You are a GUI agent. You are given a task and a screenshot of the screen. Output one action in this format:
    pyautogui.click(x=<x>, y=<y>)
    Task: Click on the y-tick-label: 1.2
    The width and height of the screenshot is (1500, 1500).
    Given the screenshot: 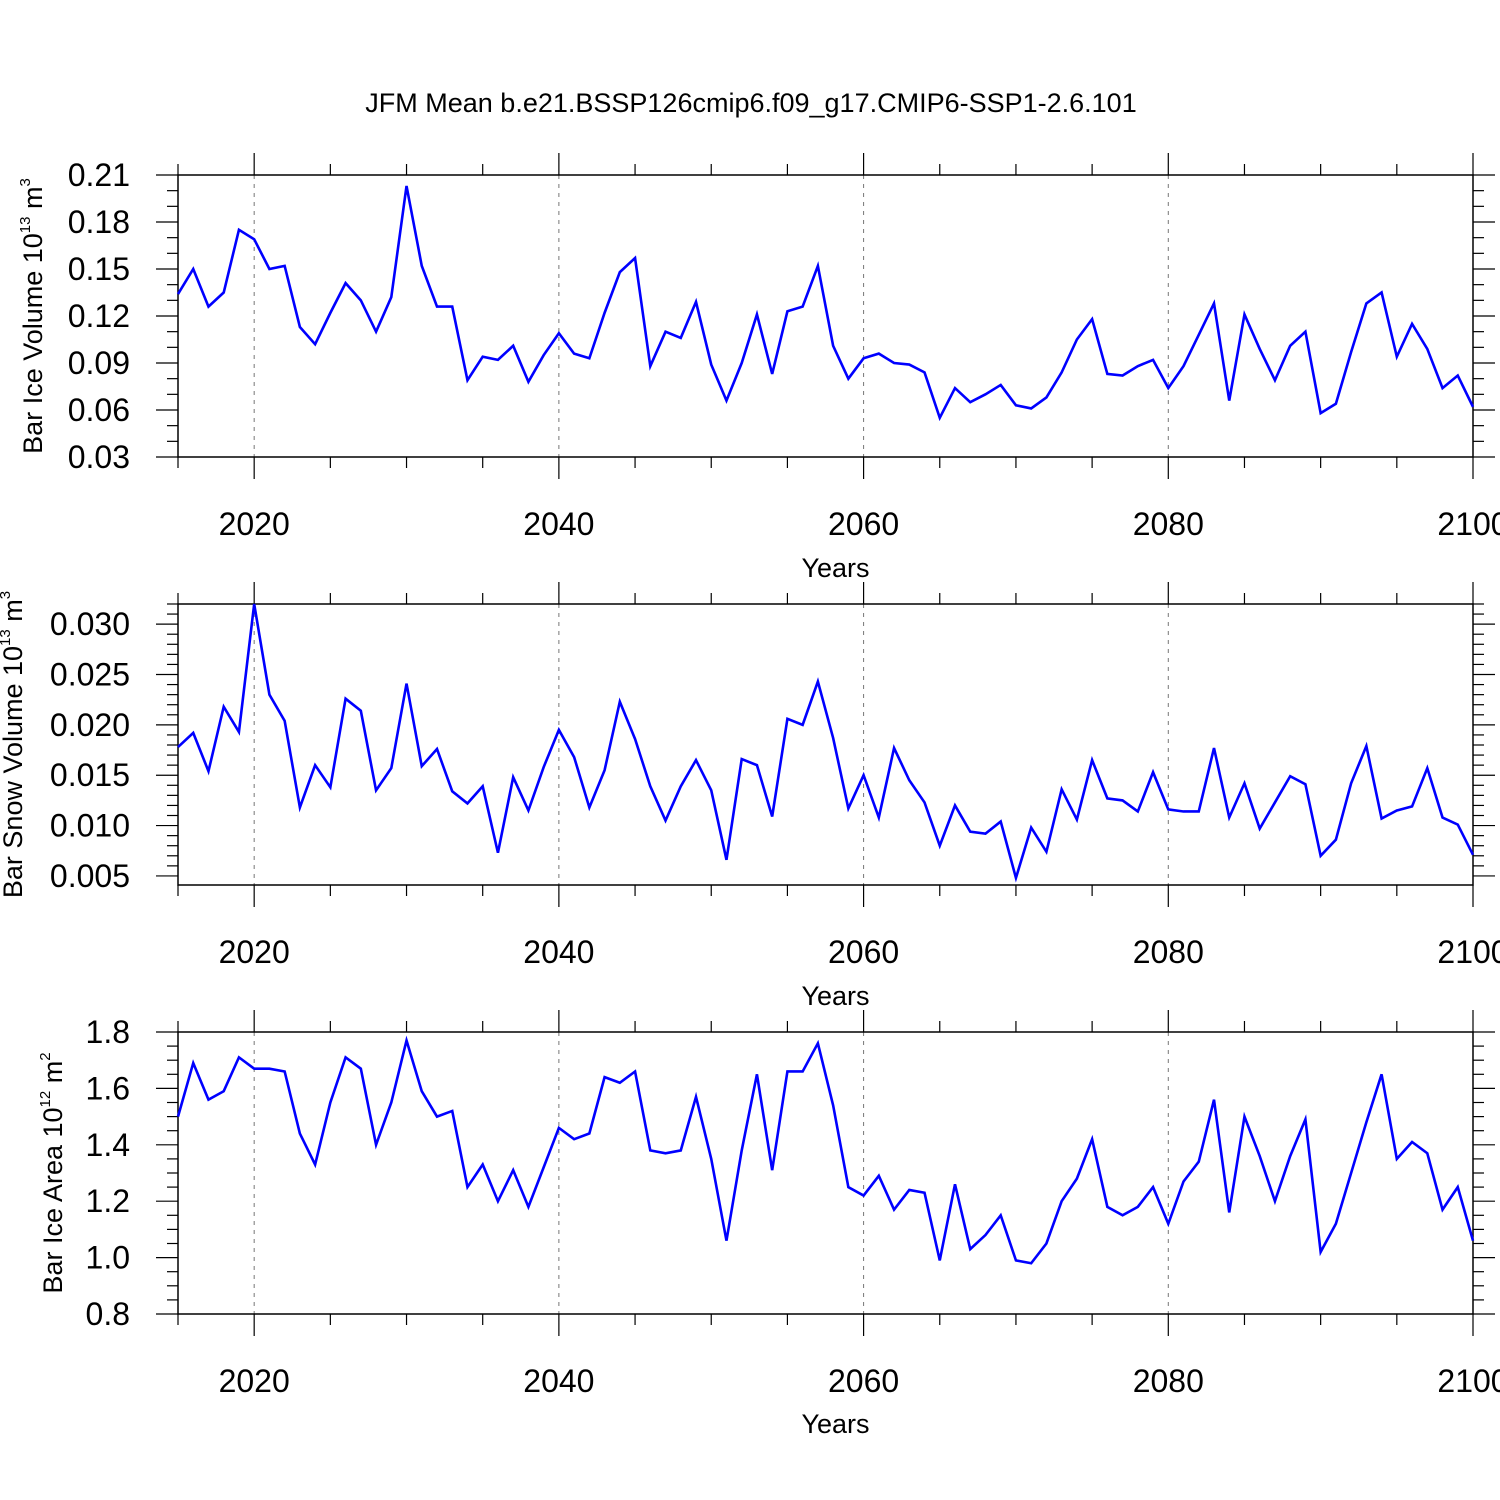 What is the action you would take?
    pyautogui.click(x=108, y=1201)
    